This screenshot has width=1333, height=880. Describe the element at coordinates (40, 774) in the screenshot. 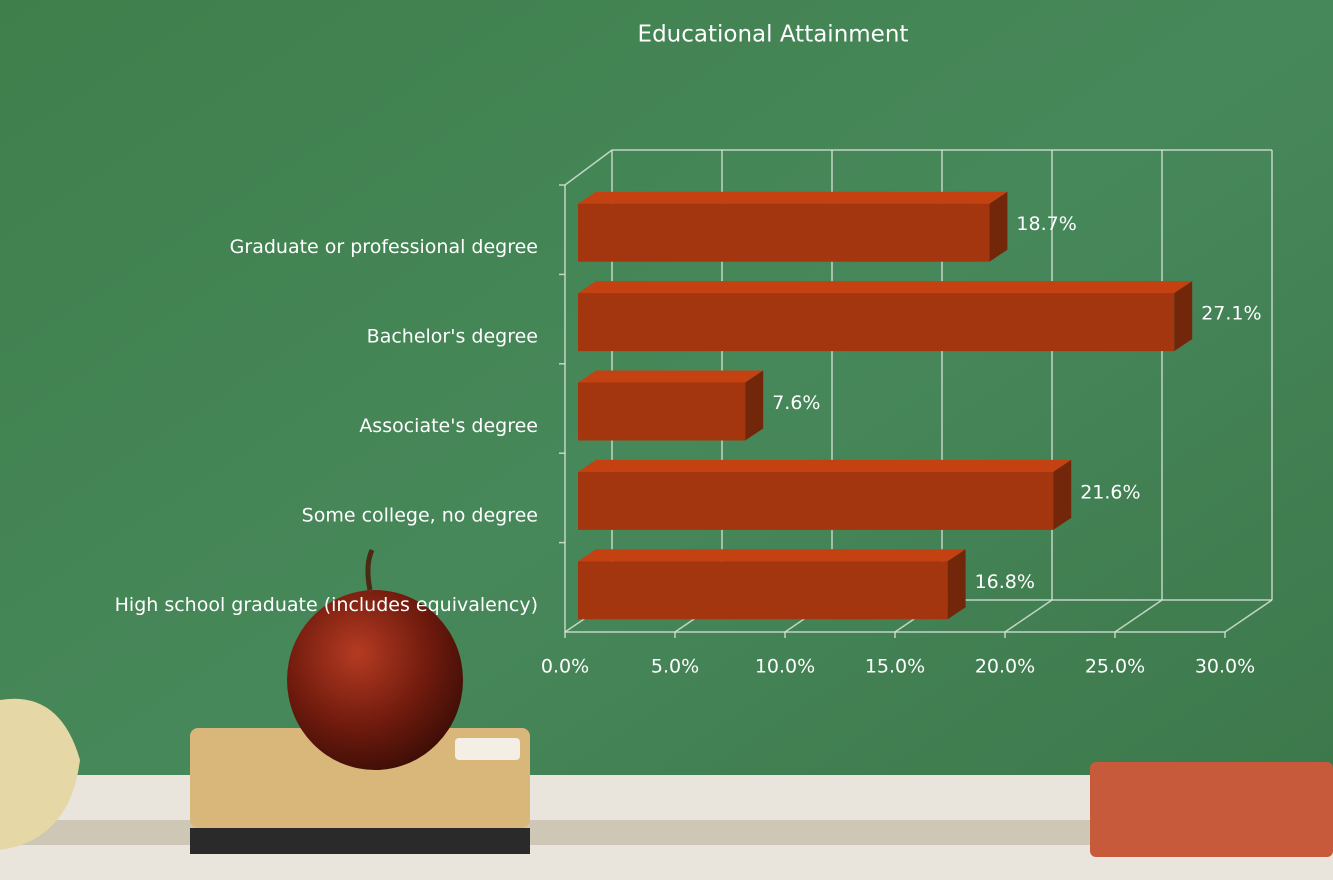

I see `cloth` at that location.